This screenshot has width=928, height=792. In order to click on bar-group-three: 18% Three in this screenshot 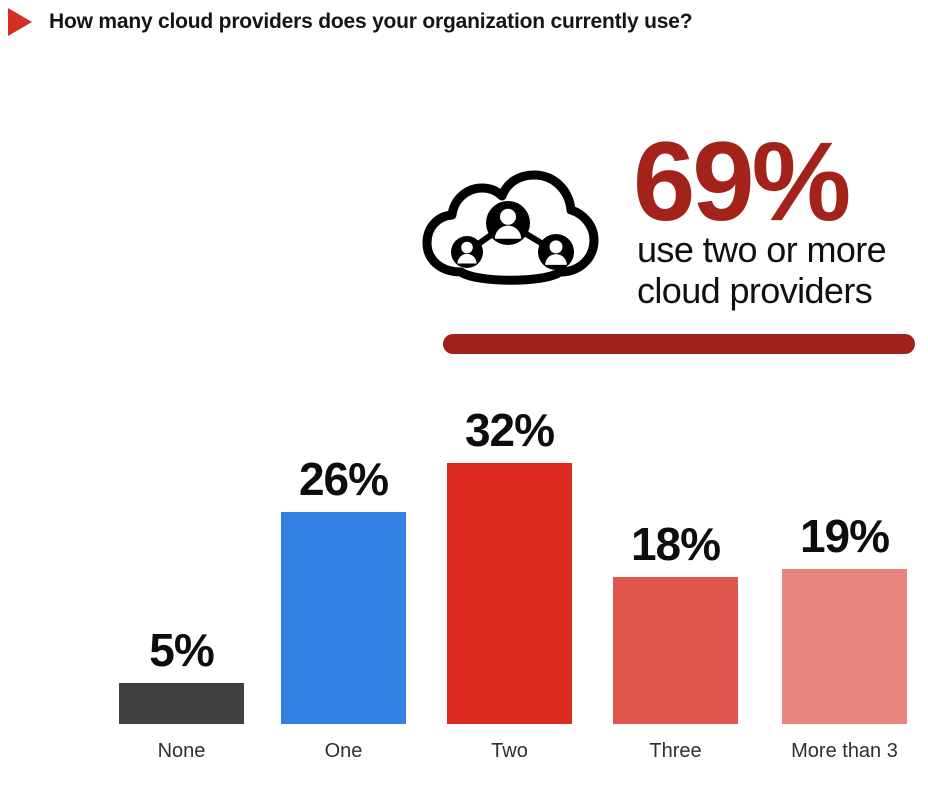, I will do `click(675, 640)`.